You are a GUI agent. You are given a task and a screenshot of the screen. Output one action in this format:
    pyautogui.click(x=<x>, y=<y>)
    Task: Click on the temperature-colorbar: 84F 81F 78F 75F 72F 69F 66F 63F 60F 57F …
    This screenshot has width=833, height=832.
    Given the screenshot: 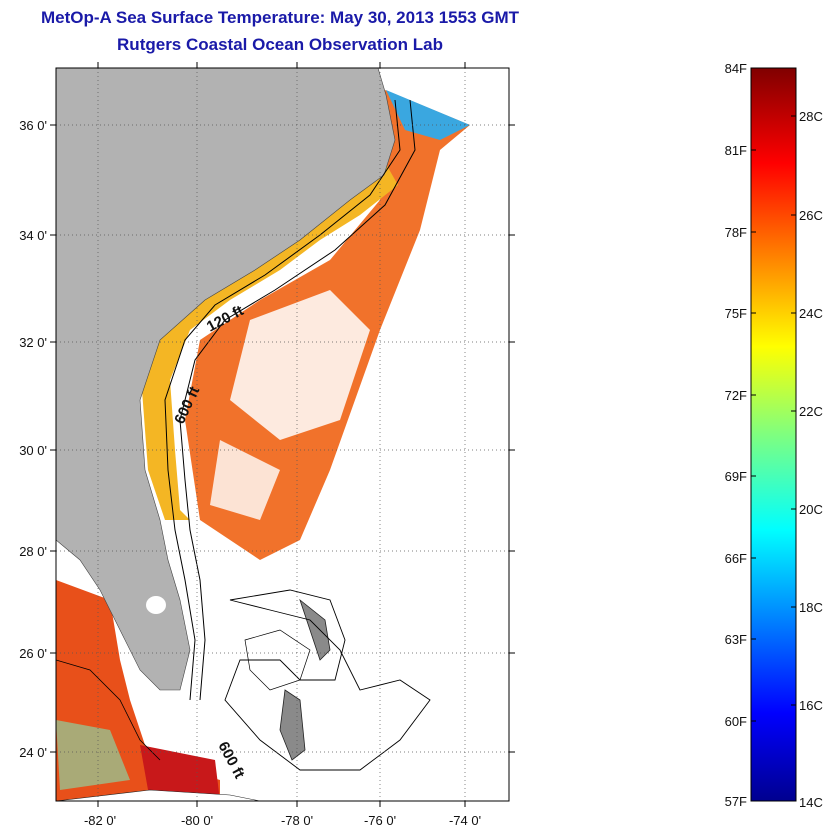 What is the action you would take?
    pyautogui.click(x=774, y=435)
    